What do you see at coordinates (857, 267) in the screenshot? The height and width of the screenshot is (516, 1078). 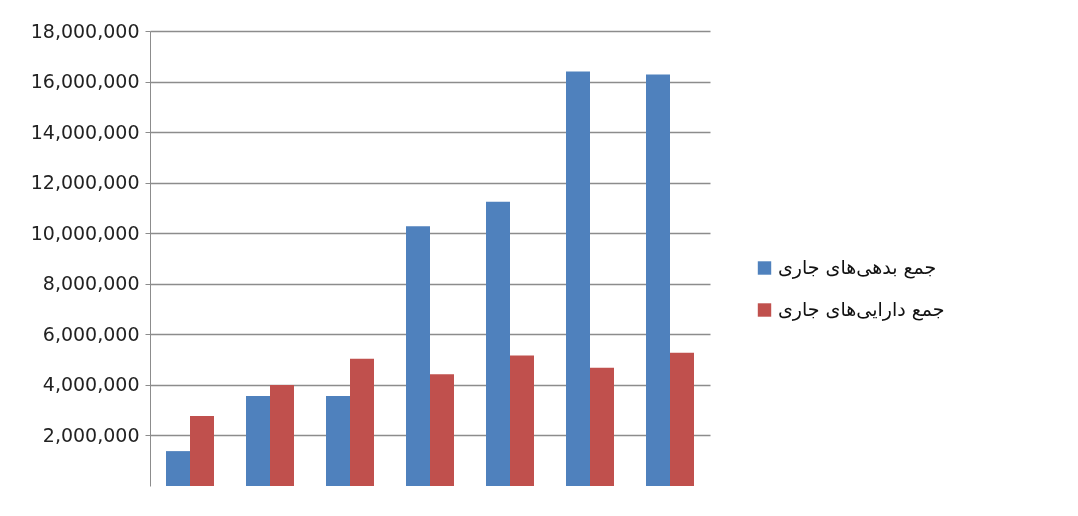 I see `legend-label: جمع بدهی‌های جاری` at bounding box center [857, 267].